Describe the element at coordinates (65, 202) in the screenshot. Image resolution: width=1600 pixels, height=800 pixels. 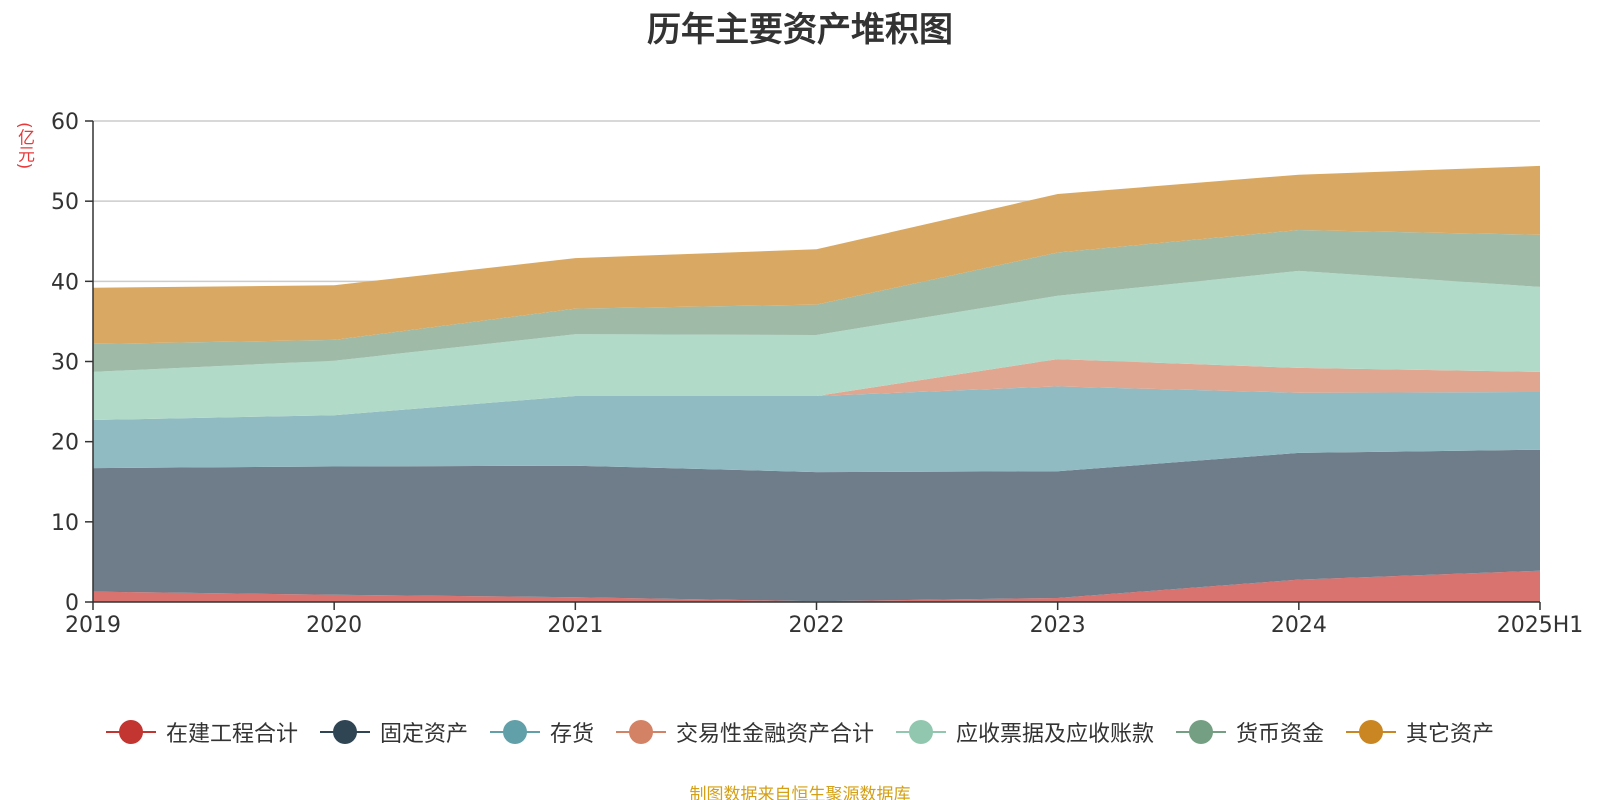
I see `y-tick-label: 50` at that location.